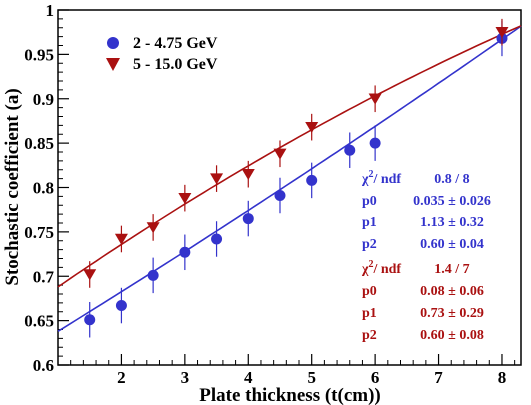  Describe the element at coordinates (369, 335) in the screenshot. I see `fit-red-p2-name: p2` at that location.